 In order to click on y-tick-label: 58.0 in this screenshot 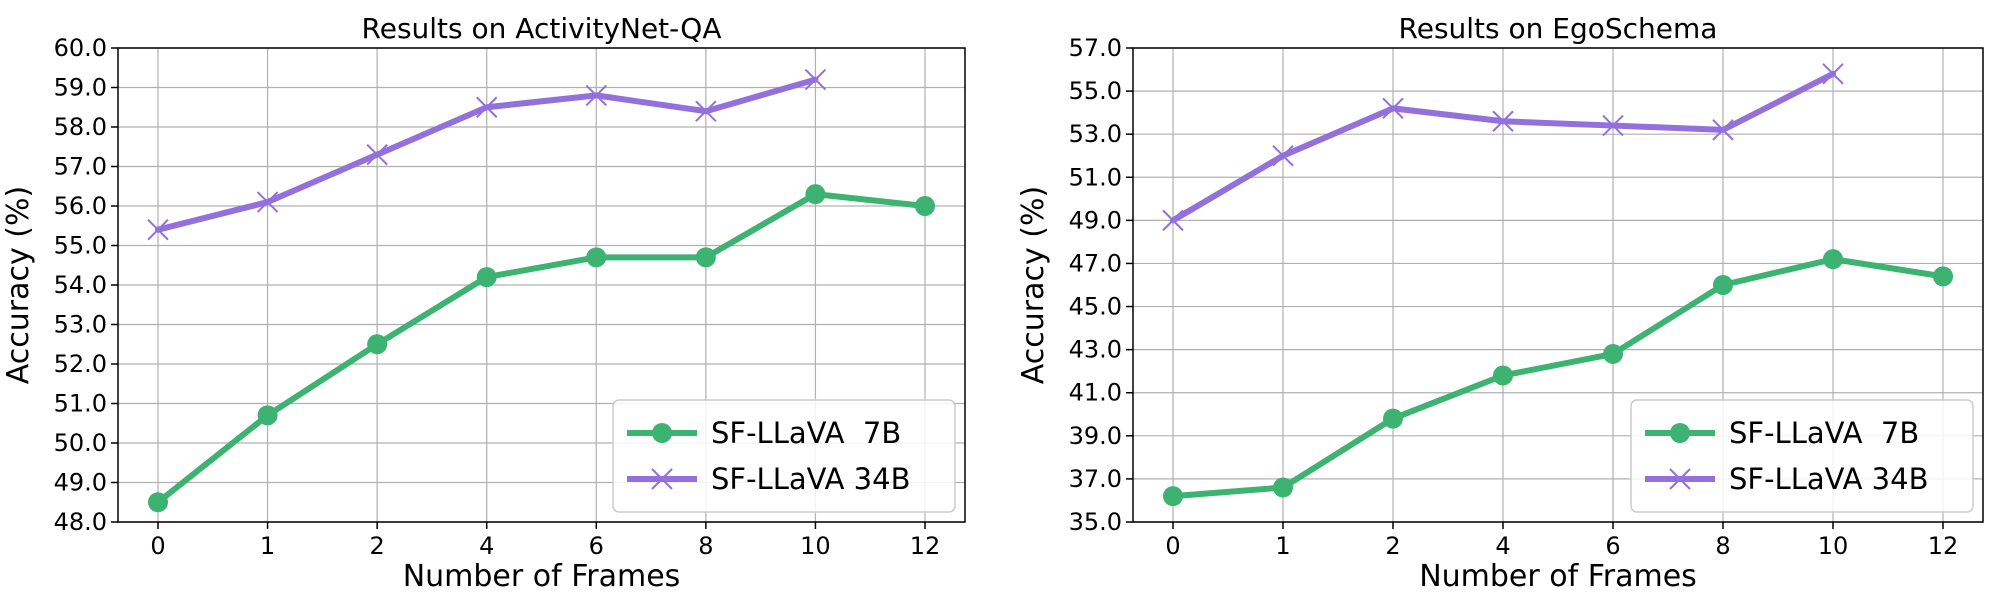, I will do `click(80, 127)`.